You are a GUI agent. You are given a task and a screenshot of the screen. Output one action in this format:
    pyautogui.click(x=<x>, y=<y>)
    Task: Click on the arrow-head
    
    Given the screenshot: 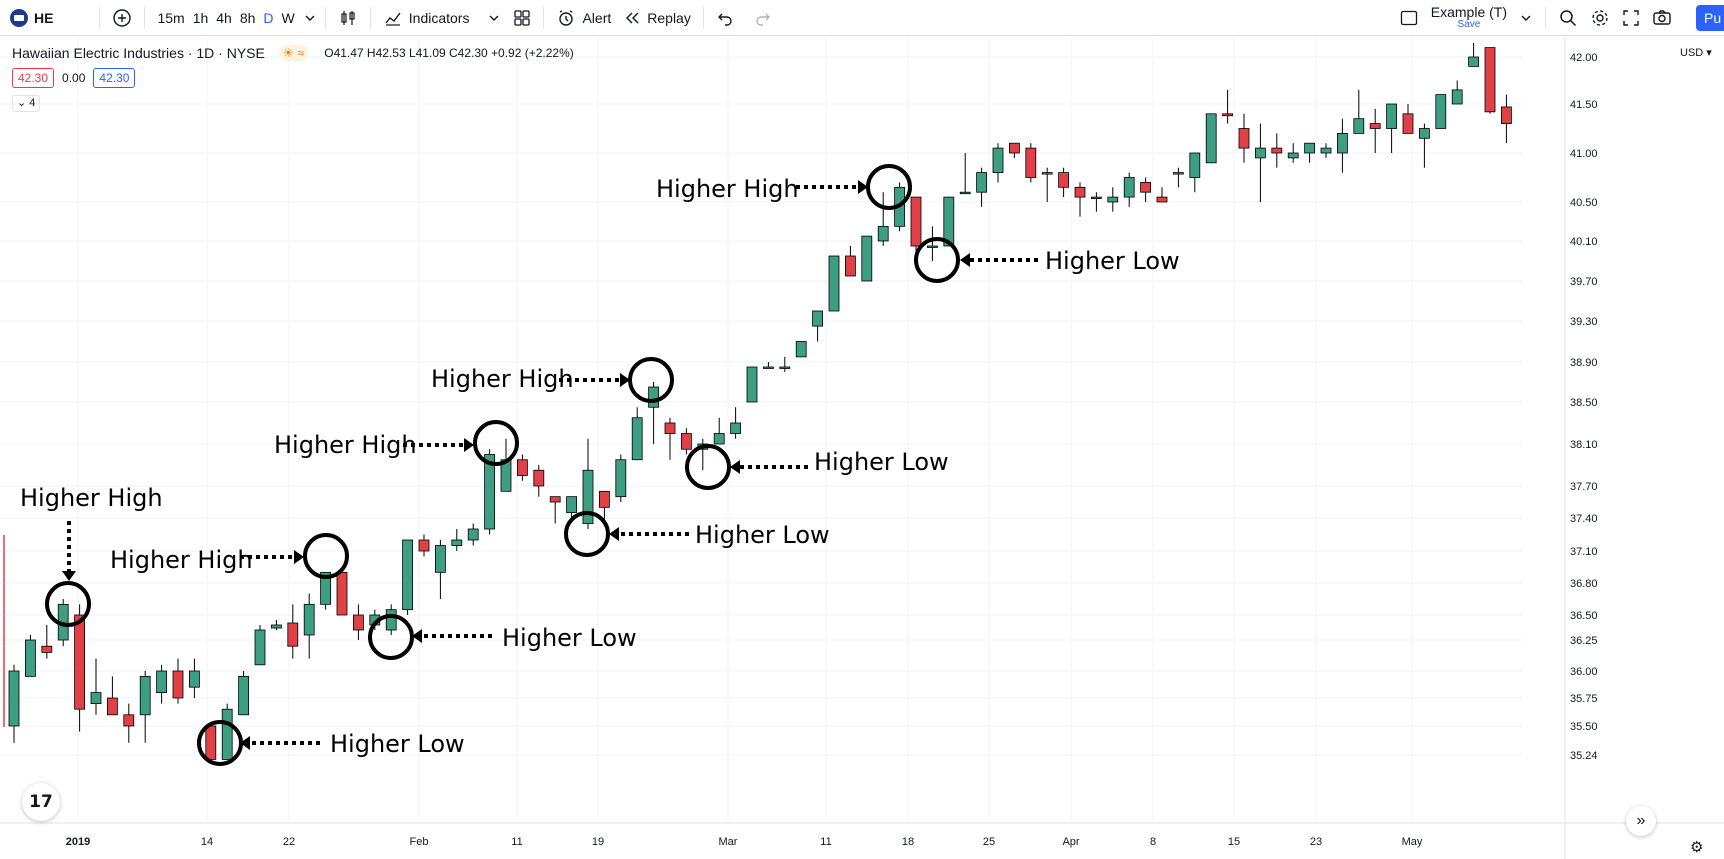 What is the action you would take?
    pyautogui.click(x=965, y=260)
    